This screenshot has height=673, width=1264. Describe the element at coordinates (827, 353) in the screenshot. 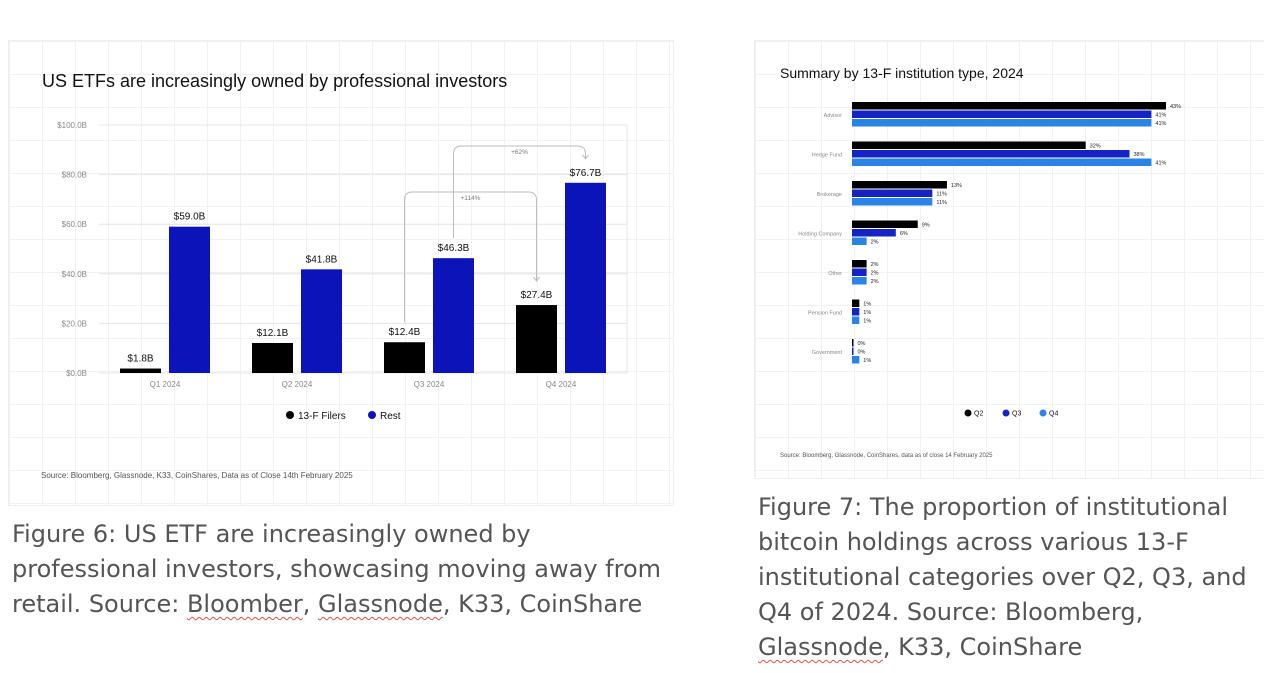

I see `category-label: Government` at that location.